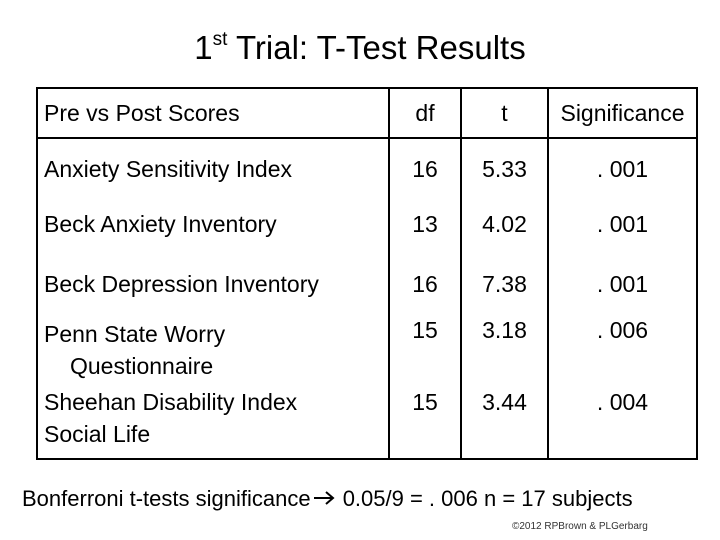 This screenshot has width=720, height=540. Describe the element at coordinates (484, 498) in the screenshot. I see `footer-right-text: 0.05/9 = . 006 n = 17 subjects` at that location.